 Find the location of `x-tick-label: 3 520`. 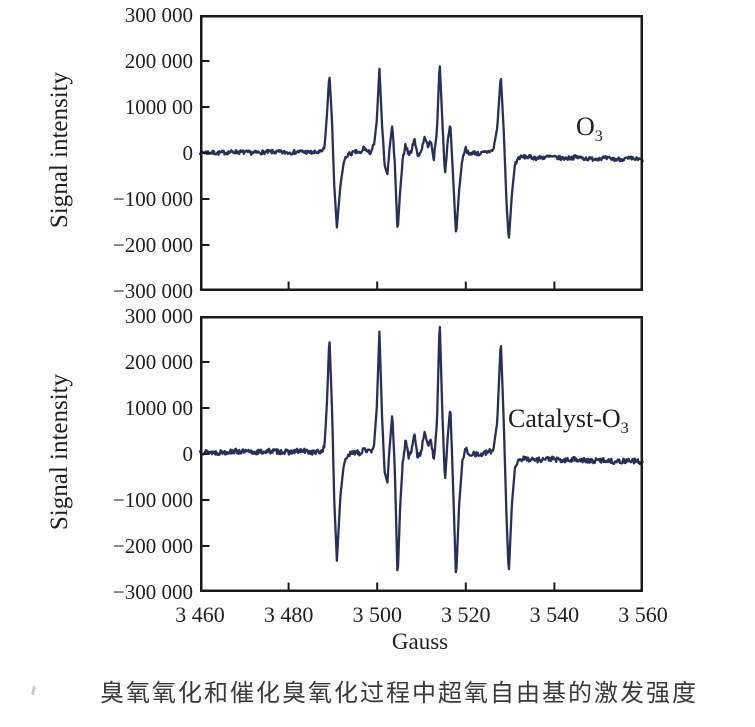

x-tick-label: 3 520 is located at coordinates (466, 614).